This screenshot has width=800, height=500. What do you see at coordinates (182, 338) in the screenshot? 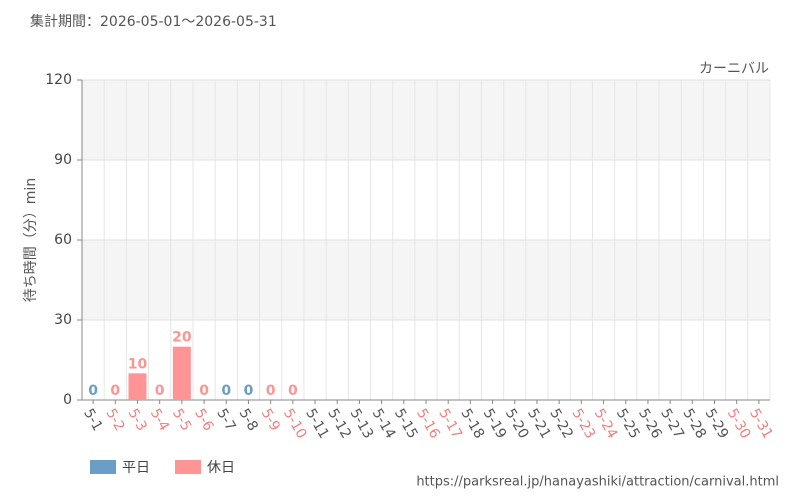
I see `data-label: 20` at bounding box center [182, 338].